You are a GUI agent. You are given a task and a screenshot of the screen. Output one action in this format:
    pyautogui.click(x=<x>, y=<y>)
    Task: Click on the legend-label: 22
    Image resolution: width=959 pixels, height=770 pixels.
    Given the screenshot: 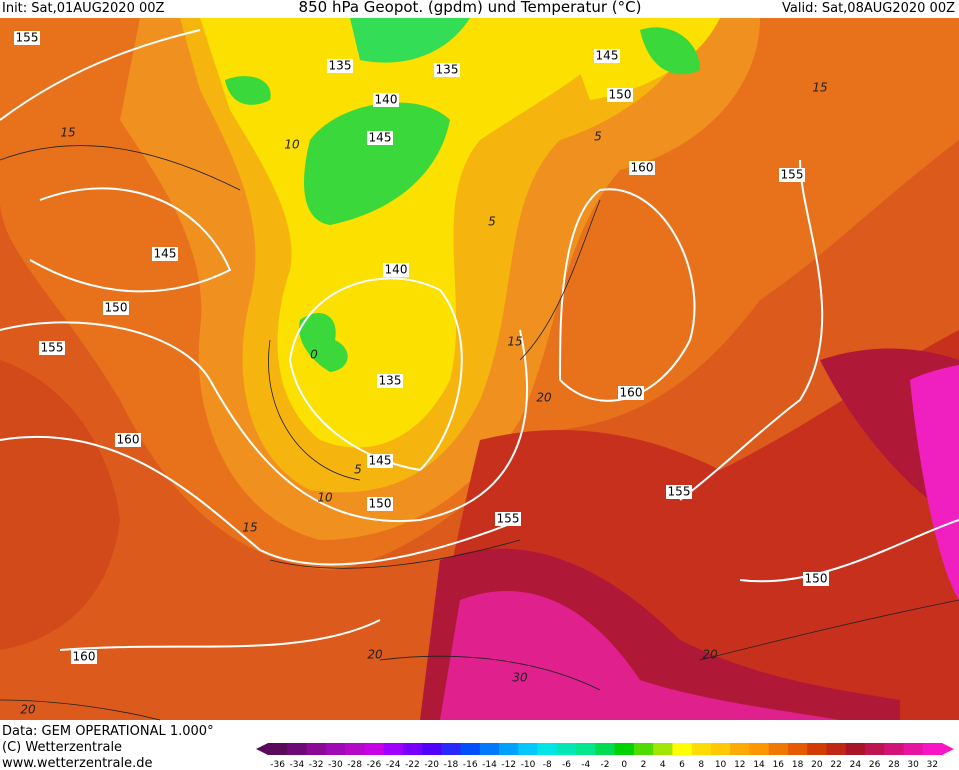 What is the action you would take?
    pyautogui.click(x=835, y=765)
    